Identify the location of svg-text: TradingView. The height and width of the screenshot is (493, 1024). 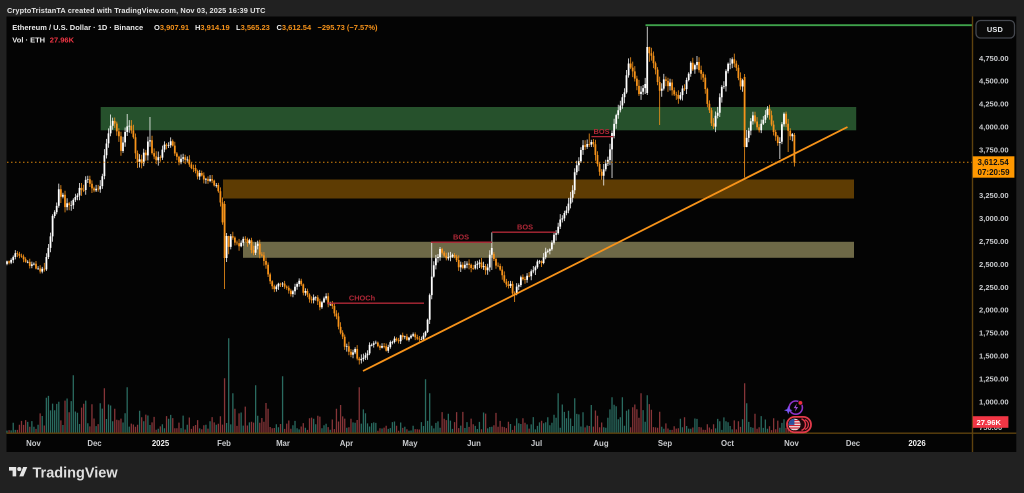
(76, 473).